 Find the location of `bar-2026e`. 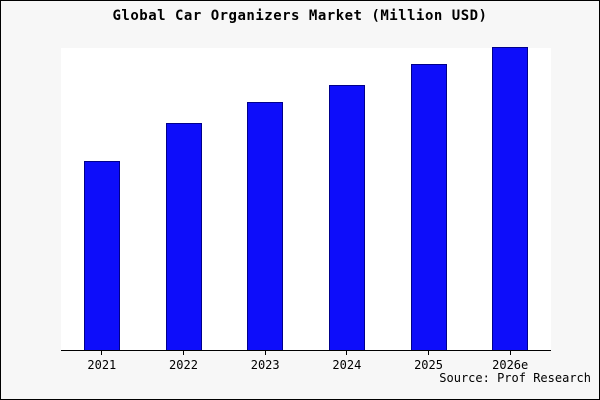

bar-2026e is located at coordinates (510, 198).